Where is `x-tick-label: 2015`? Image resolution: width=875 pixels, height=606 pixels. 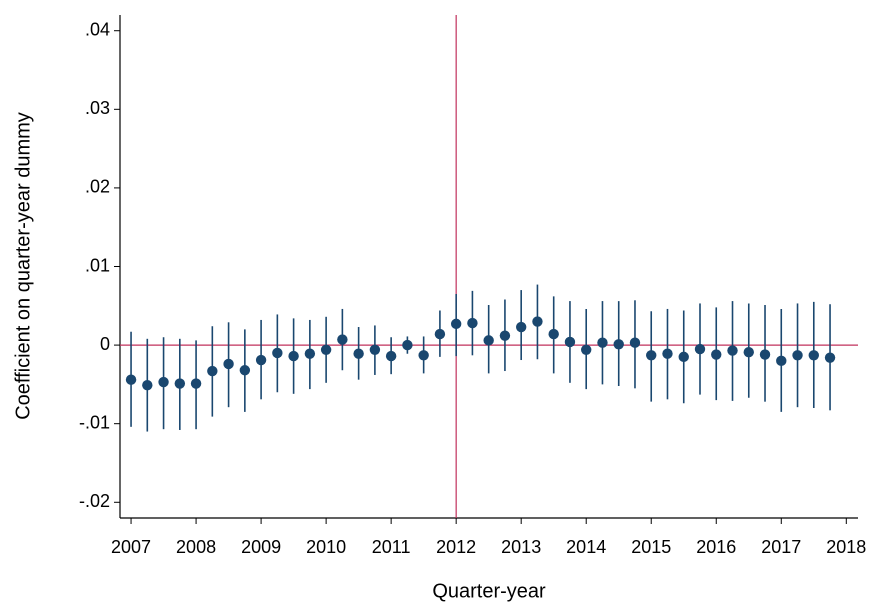 x-tick-label: 2015 is located at coordinates (651, 547).